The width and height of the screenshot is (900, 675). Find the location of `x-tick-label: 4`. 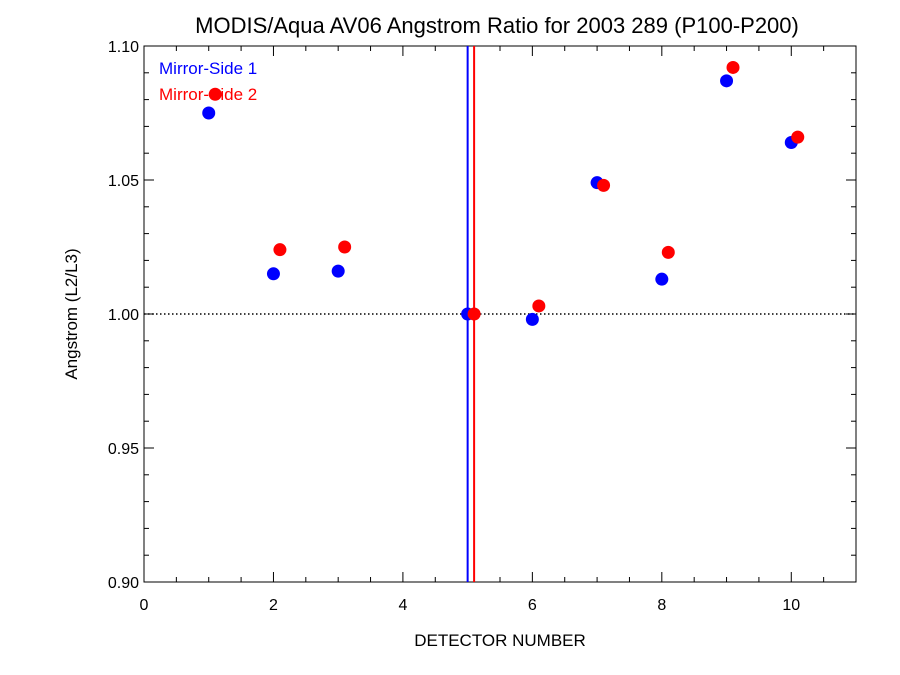

x-tick-label: 4 is located at coordinates (402, 605).